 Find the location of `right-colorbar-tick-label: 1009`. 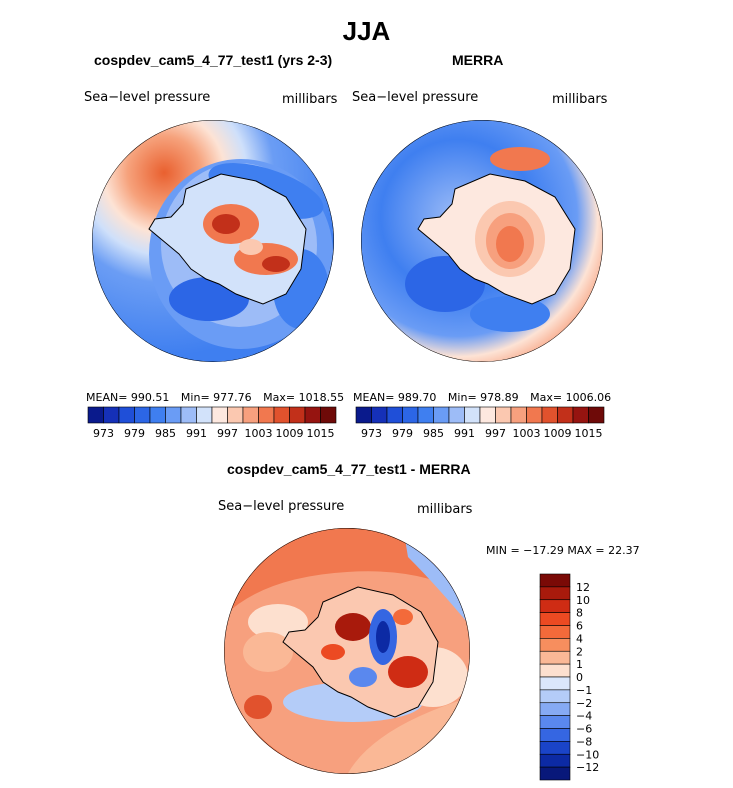

right-colorbar-tick-label: 1009 is located at coordinates (558, 433).